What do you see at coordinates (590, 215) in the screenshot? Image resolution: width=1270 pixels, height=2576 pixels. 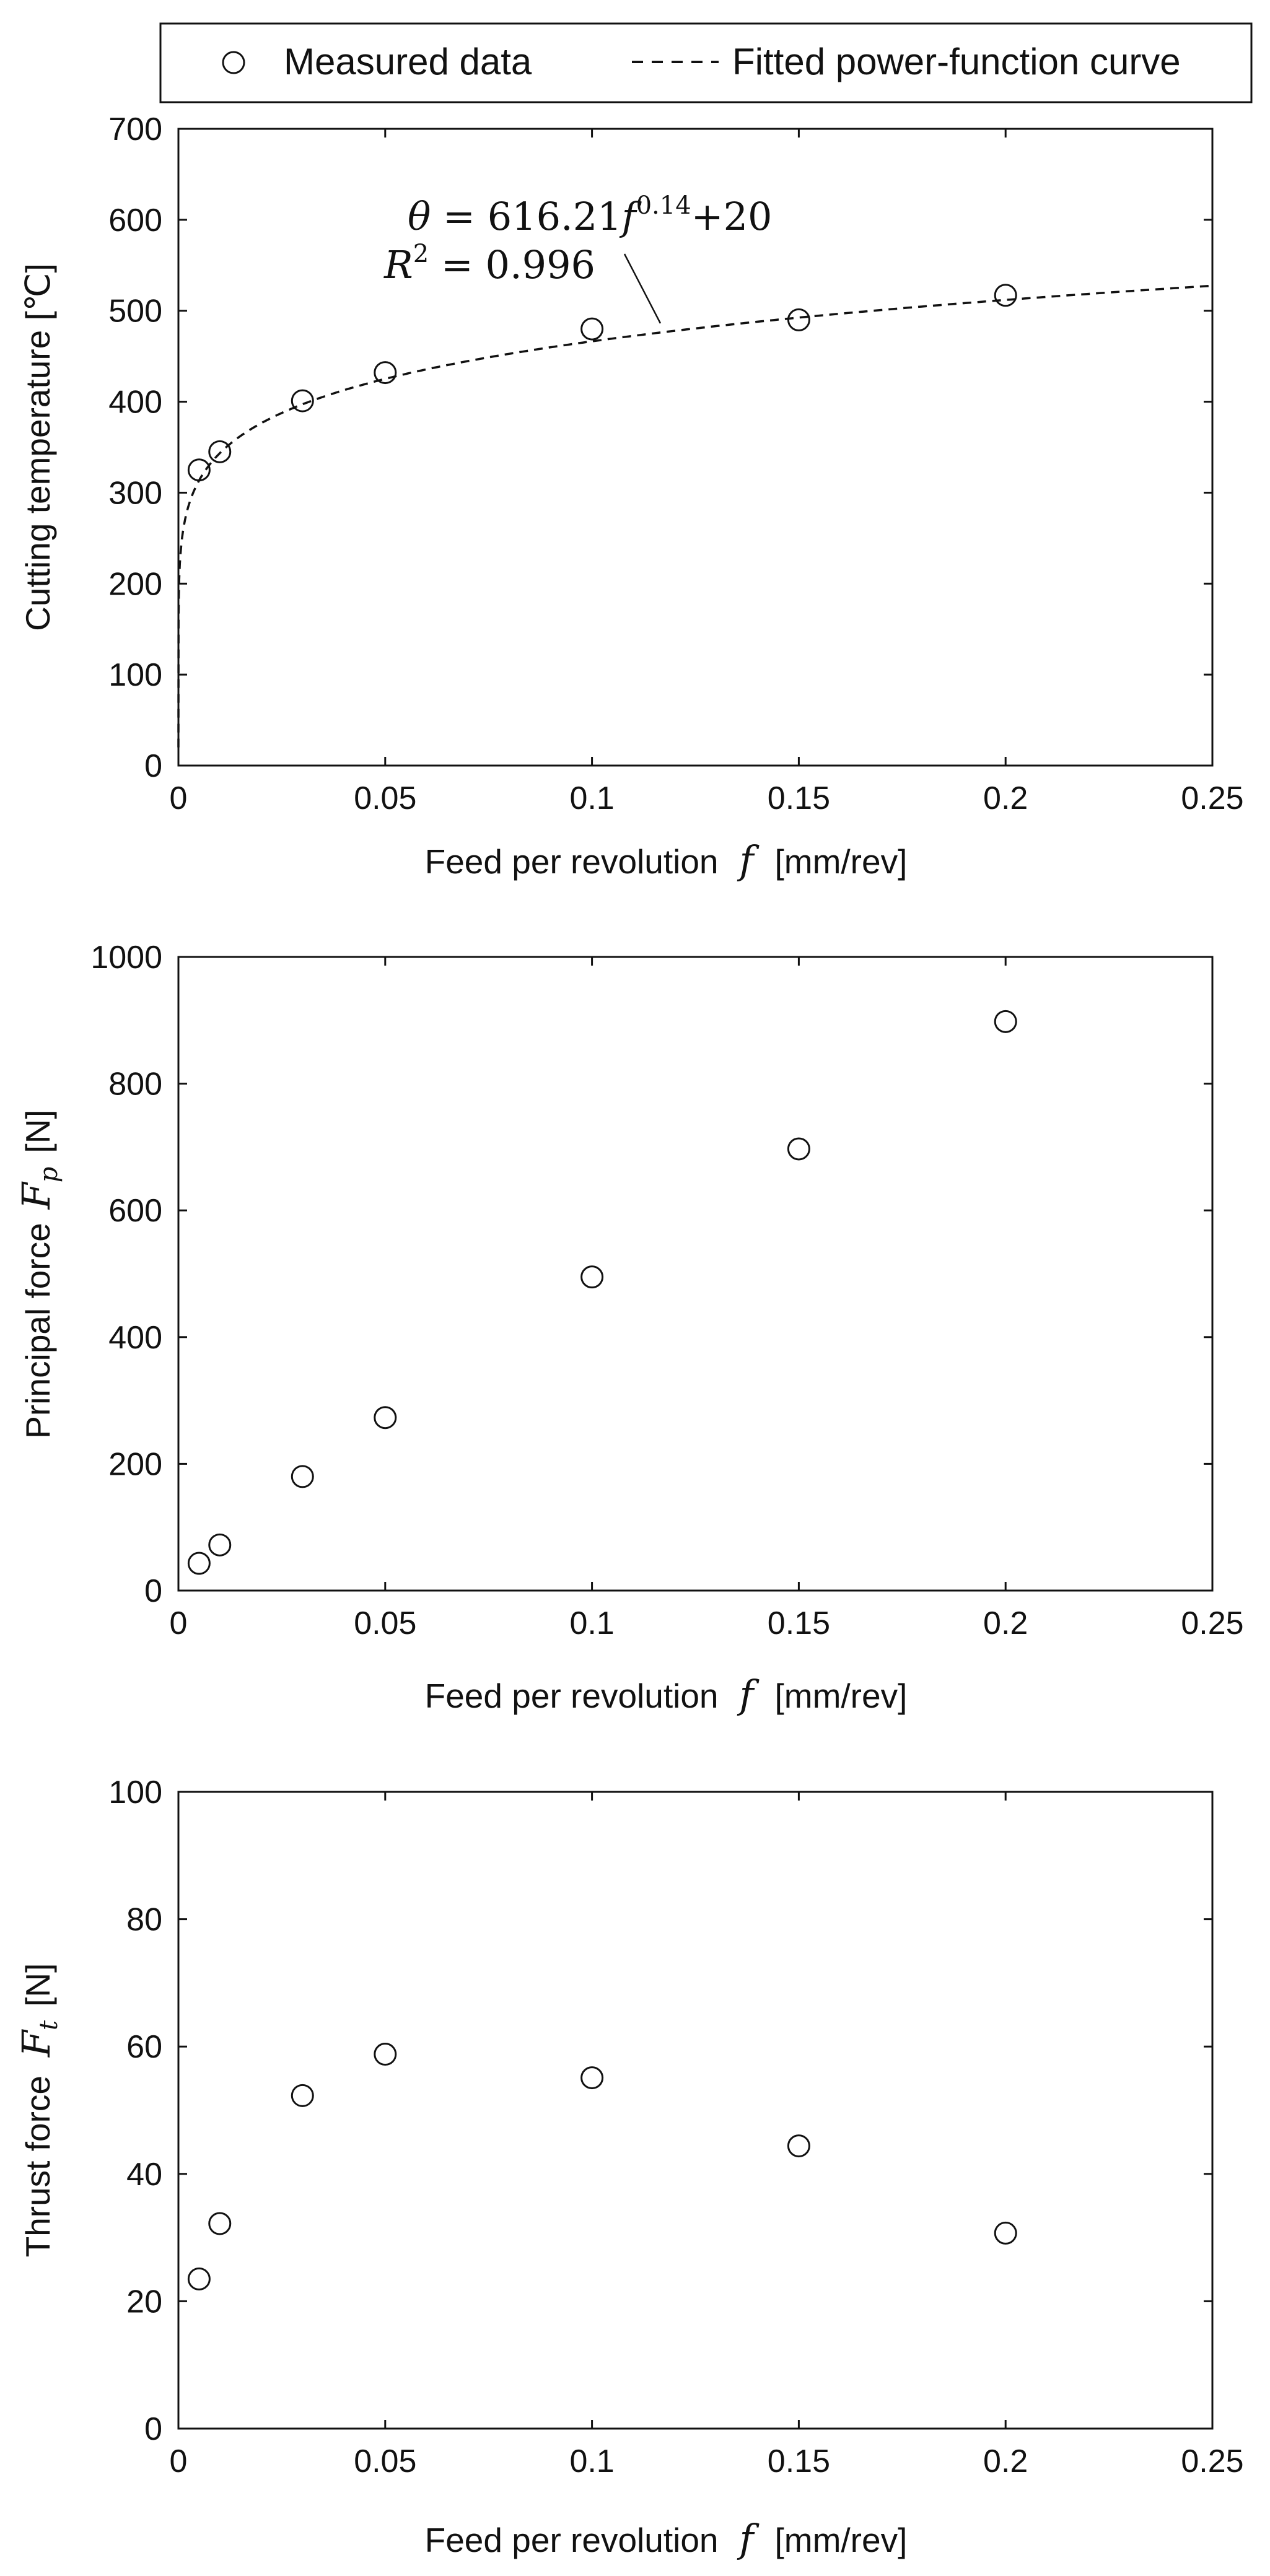 I see `fit-equation: θ = 616.21f0.14+20` at bounding box center [590, 215].